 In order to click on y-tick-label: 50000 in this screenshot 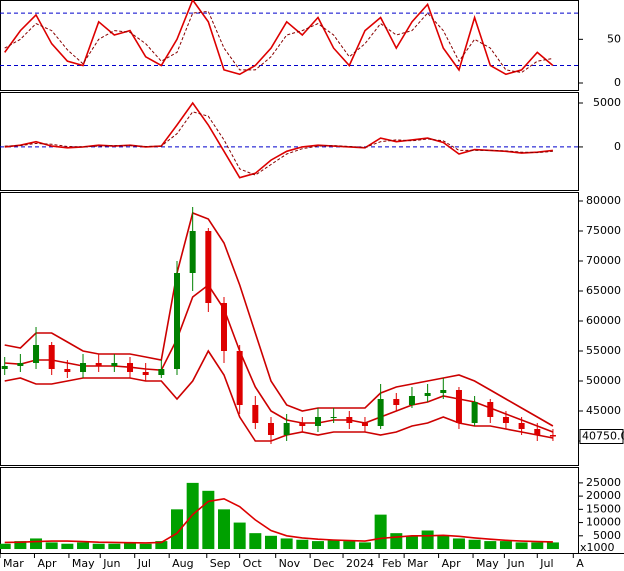, I will do `click(603, 380)`.